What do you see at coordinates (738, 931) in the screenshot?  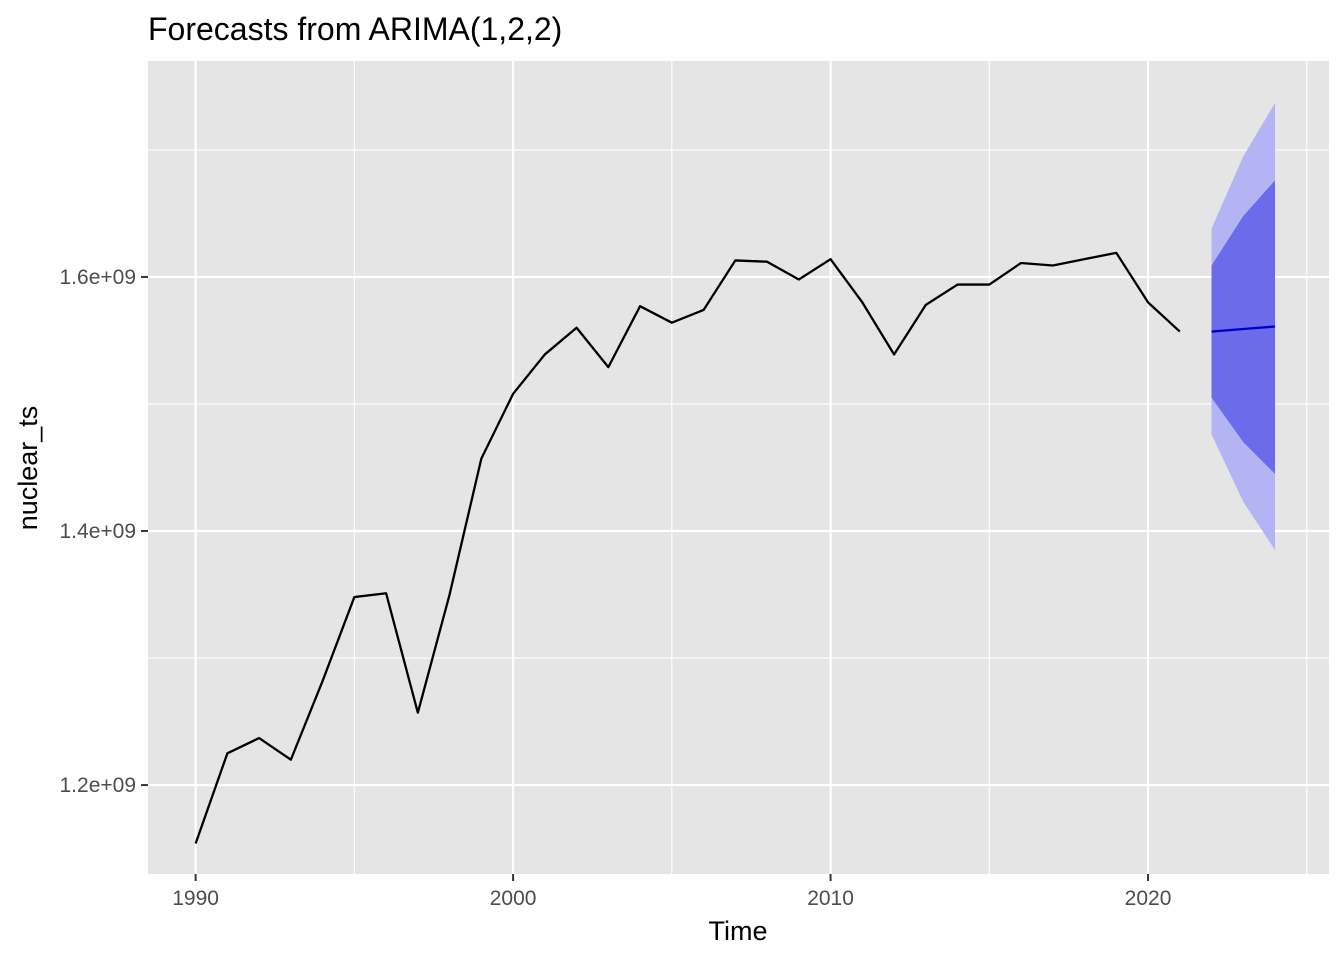 I see `x-axis-title: Time` at bounding box center [738, 931].